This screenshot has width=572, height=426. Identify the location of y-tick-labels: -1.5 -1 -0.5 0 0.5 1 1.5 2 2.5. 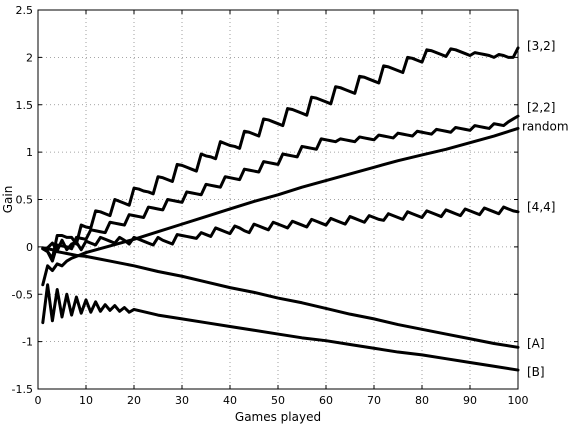
(22, 200).